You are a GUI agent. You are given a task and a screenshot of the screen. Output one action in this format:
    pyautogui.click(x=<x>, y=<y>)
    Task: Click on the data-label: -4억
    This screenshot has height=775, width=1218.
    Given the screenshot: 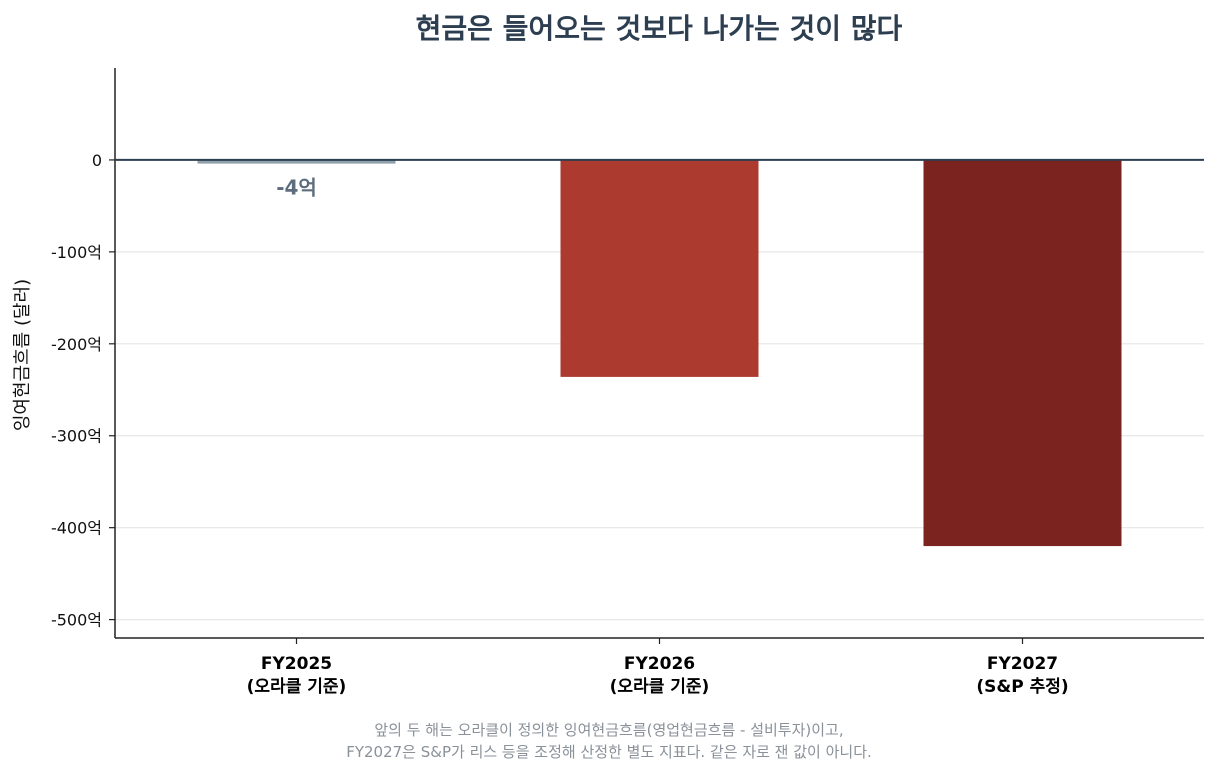 What is the action you would take?
    pyautogui.click(x=296, y=188)
    